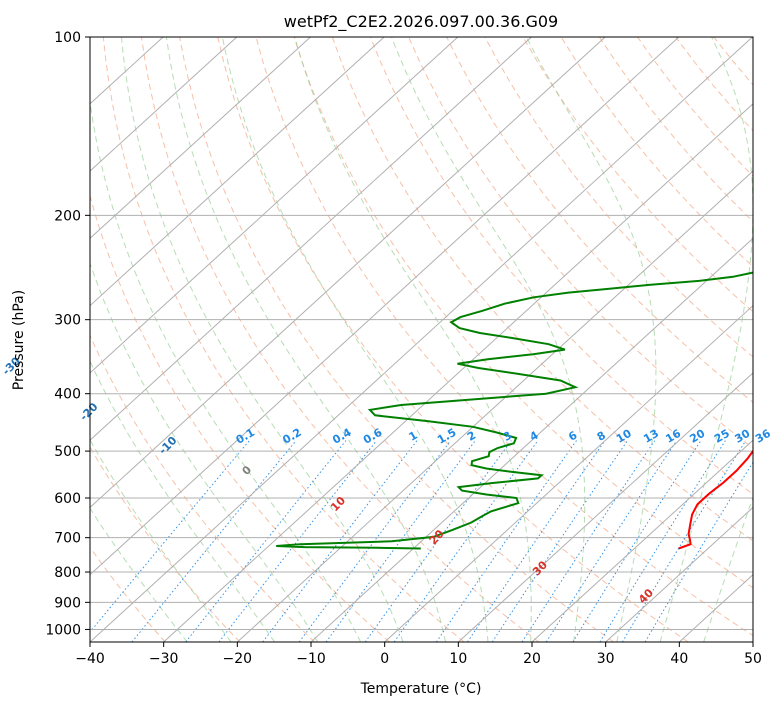 The height and width of the screenshot is (708, 775). What do you see at coordinates (67, 38) in the screenshot?
I see `y-tick-label: 100` at bounding box center [67, 38].